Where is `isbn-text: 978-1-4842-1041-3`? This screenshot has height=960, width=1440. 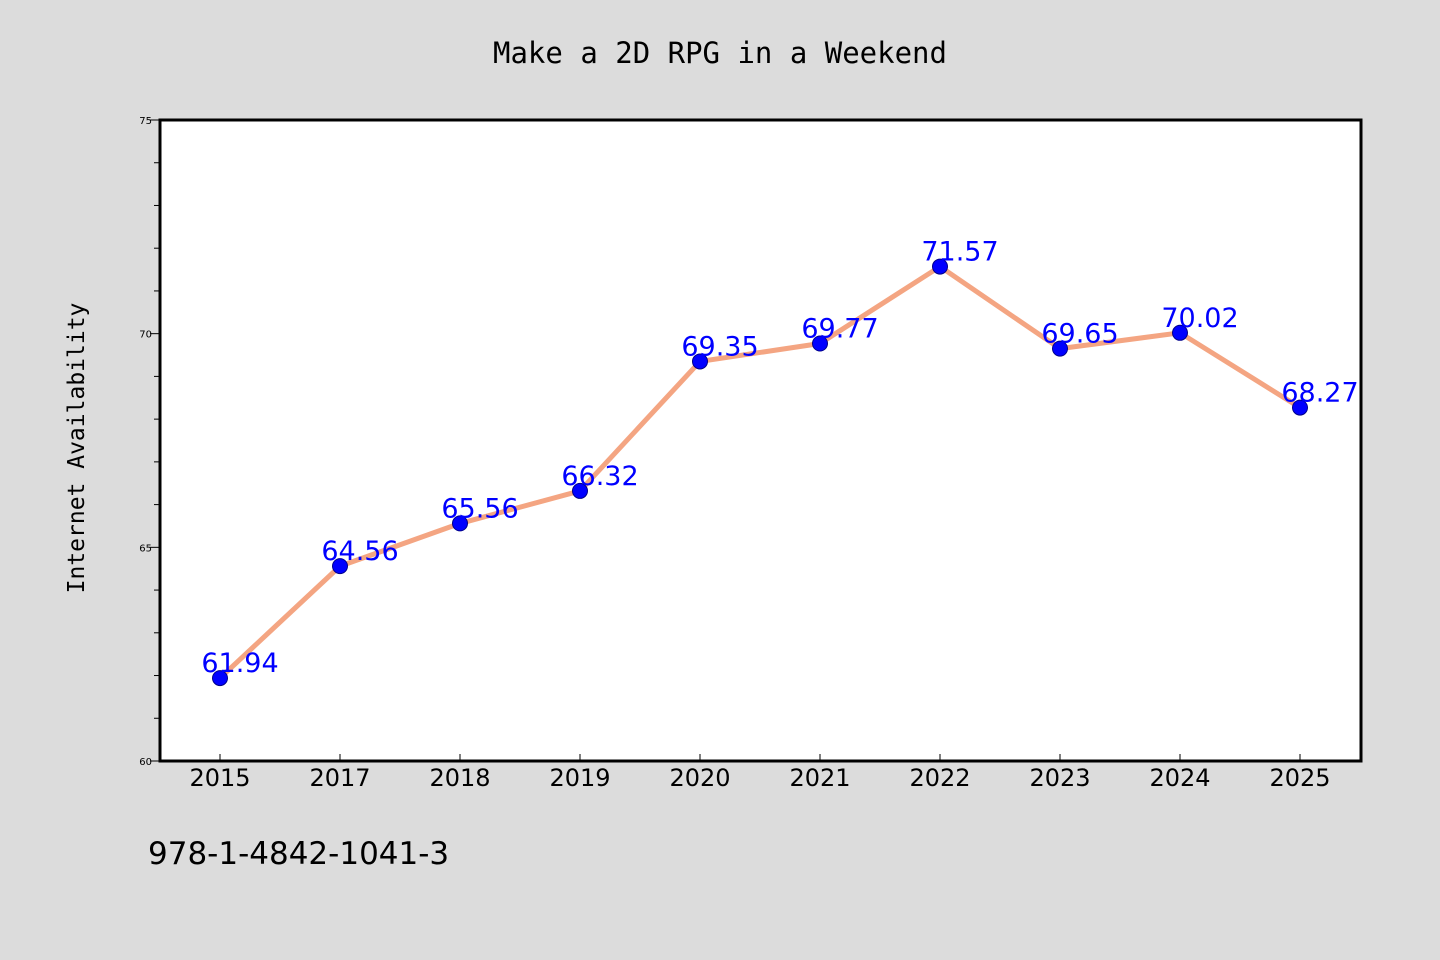 isbn-text: 978-1-4842-1041-3 is located at coordinates (298, 854).